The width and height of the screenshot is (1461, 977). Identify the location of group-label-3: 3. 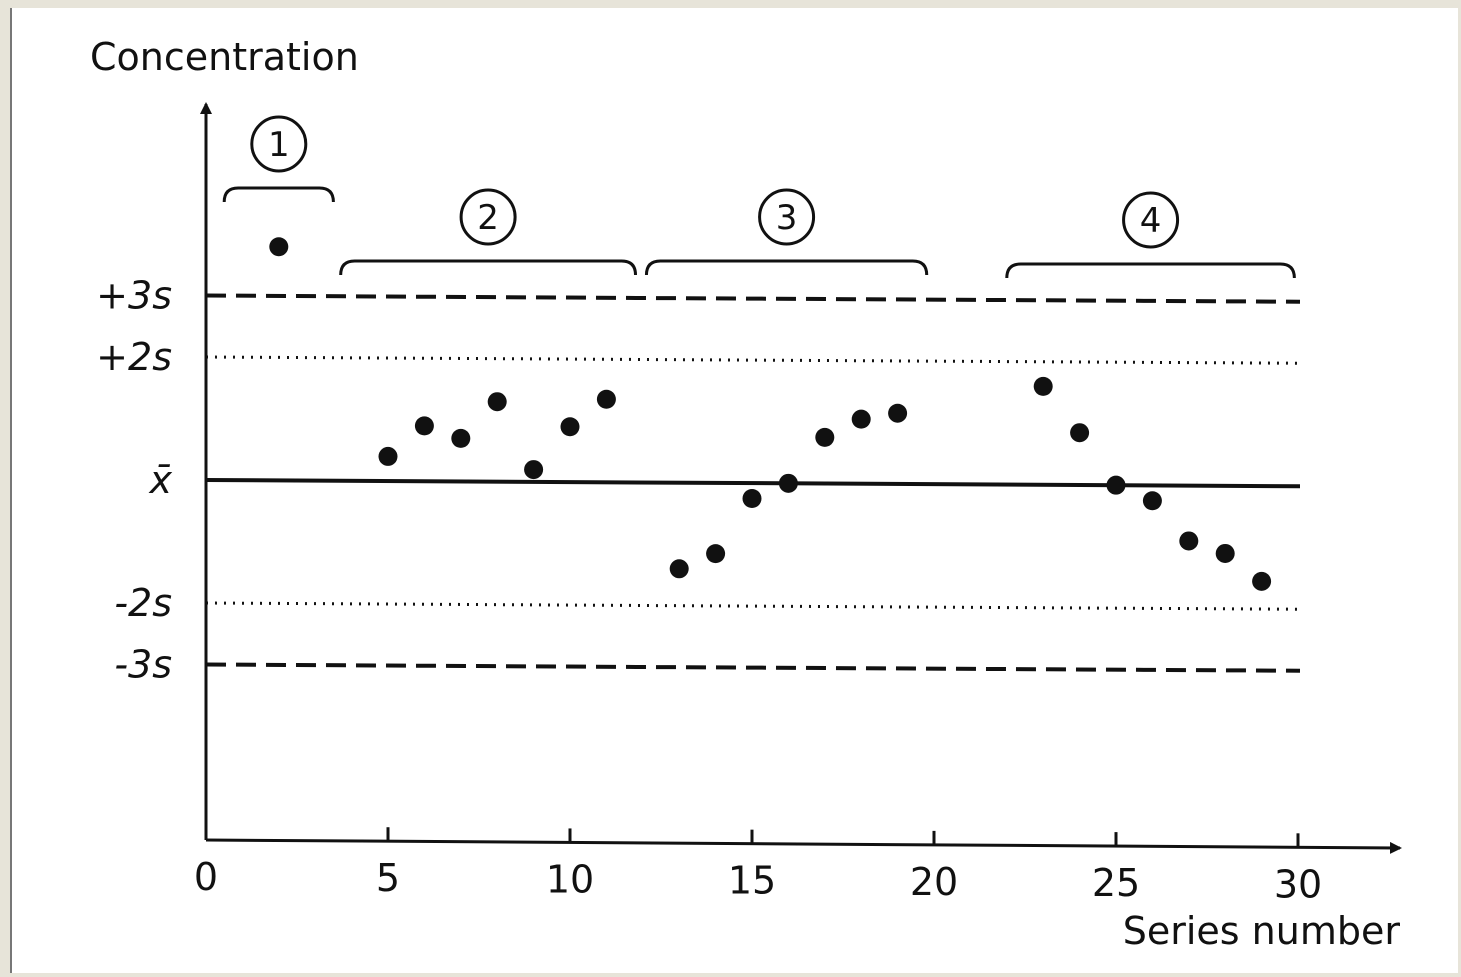
(787, 218).